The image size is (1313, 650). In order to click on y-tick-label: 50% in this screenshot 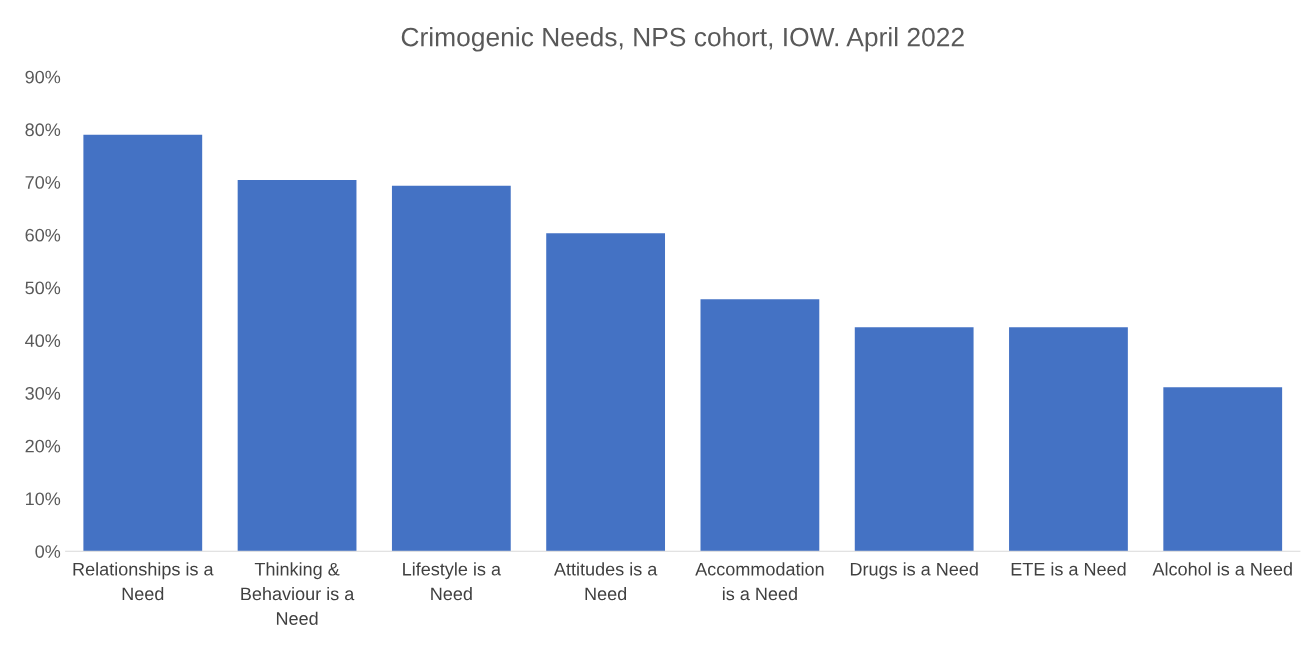, I will do `click(43, 288)`.